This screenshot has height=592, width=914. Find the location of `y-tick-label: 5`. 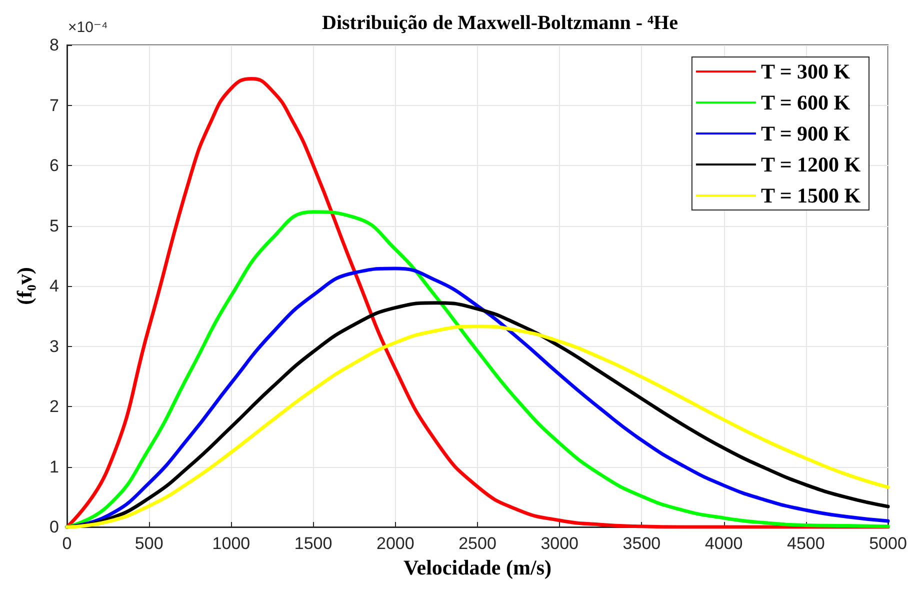

y-tick-label: 5 is located at coordinates (54, 226).